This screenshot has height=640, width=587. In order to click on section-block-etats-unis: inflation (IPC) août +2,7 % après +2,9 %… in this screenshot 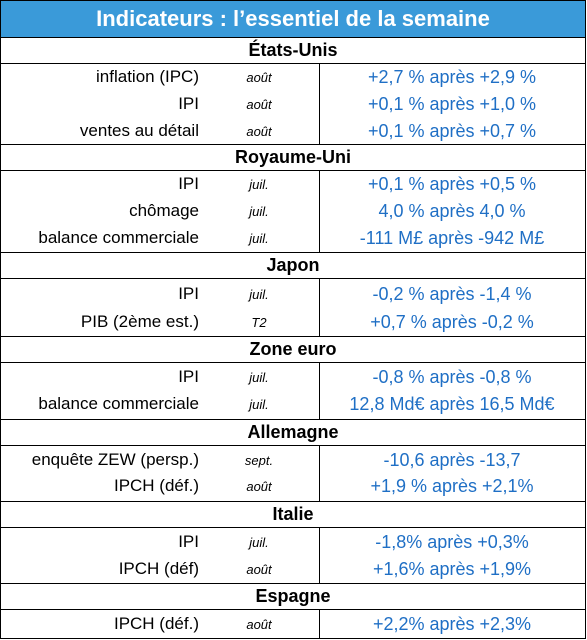, I will do `click(293, 104)`.